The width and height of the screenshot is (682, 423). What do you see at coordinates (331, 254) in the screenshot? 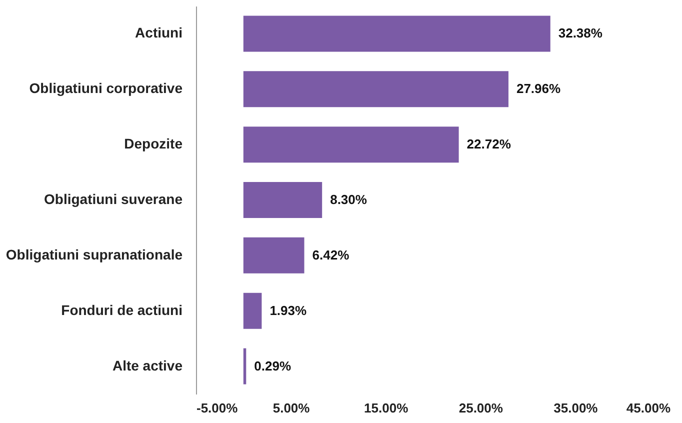
I see `data-label: 6.42%` at bounding box center [331, 254].